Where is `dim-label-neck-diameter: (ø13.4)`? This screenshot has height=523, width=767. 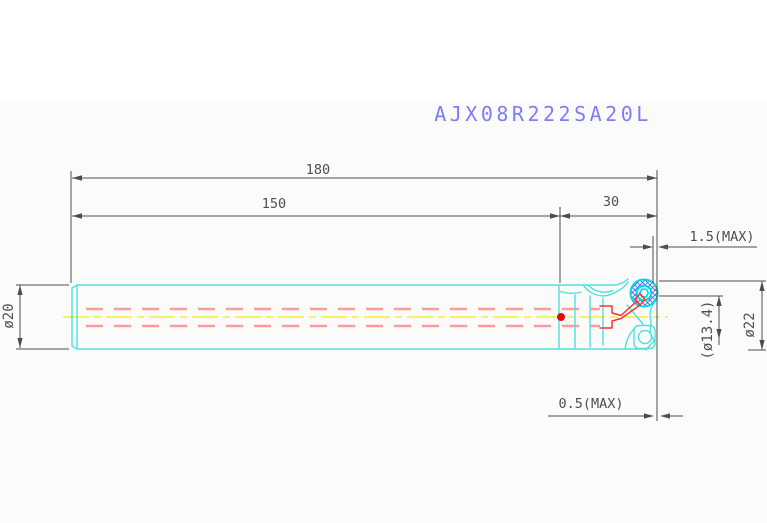 dim-label-neck-diameter: (ø13.4) is located at coordinates (708, 329).